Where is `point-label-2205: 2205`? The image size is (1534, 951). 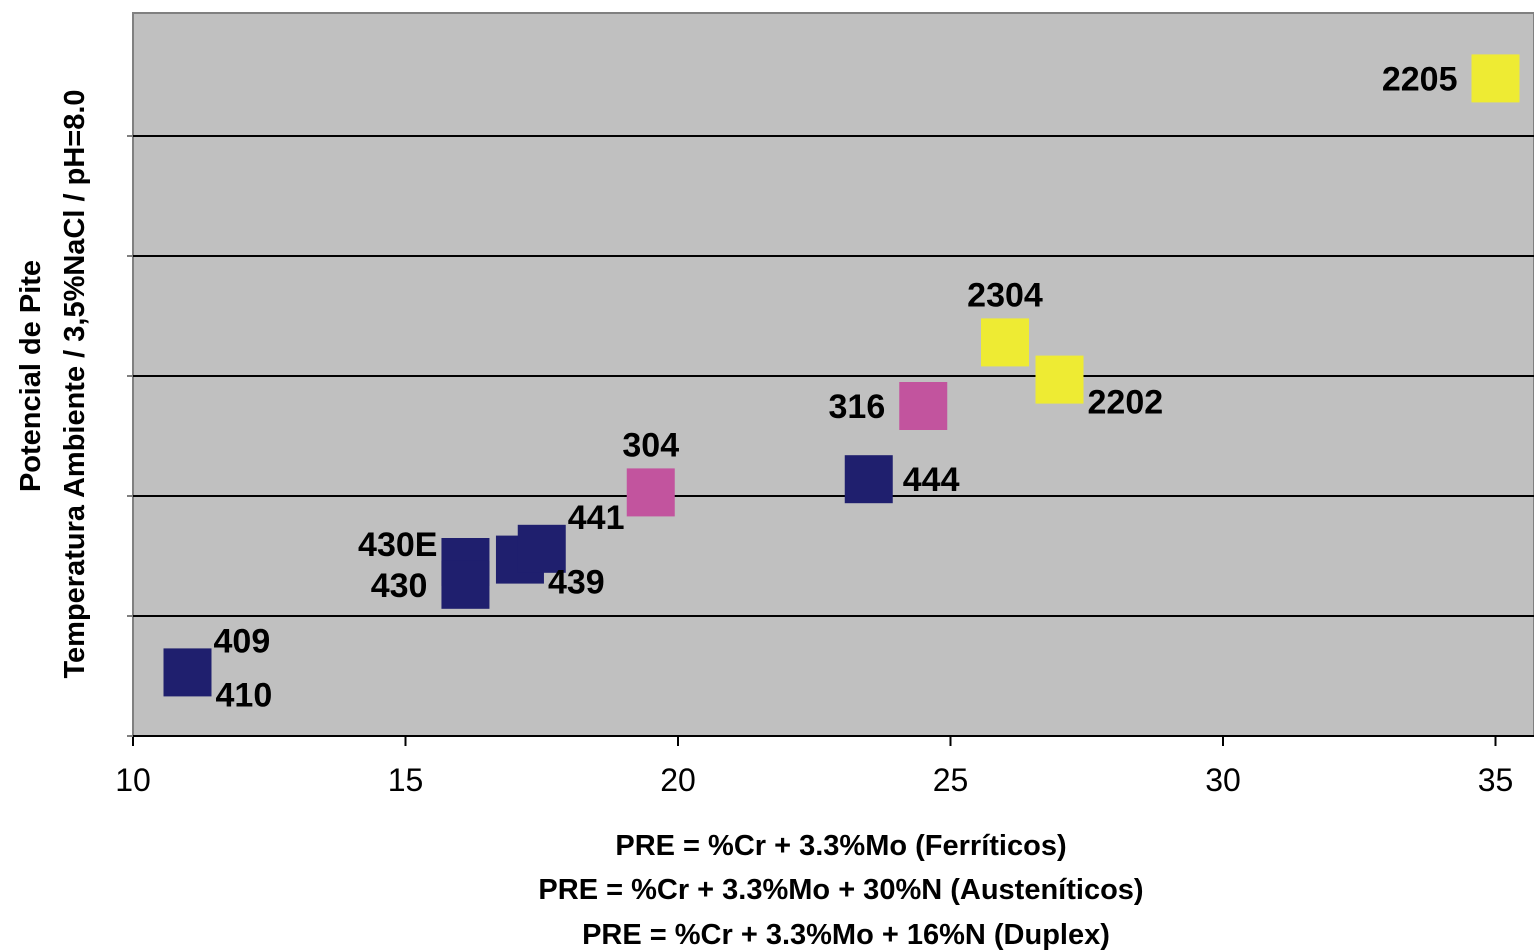 point-label-2205: 2205 is located at coordinates (1420, 79).